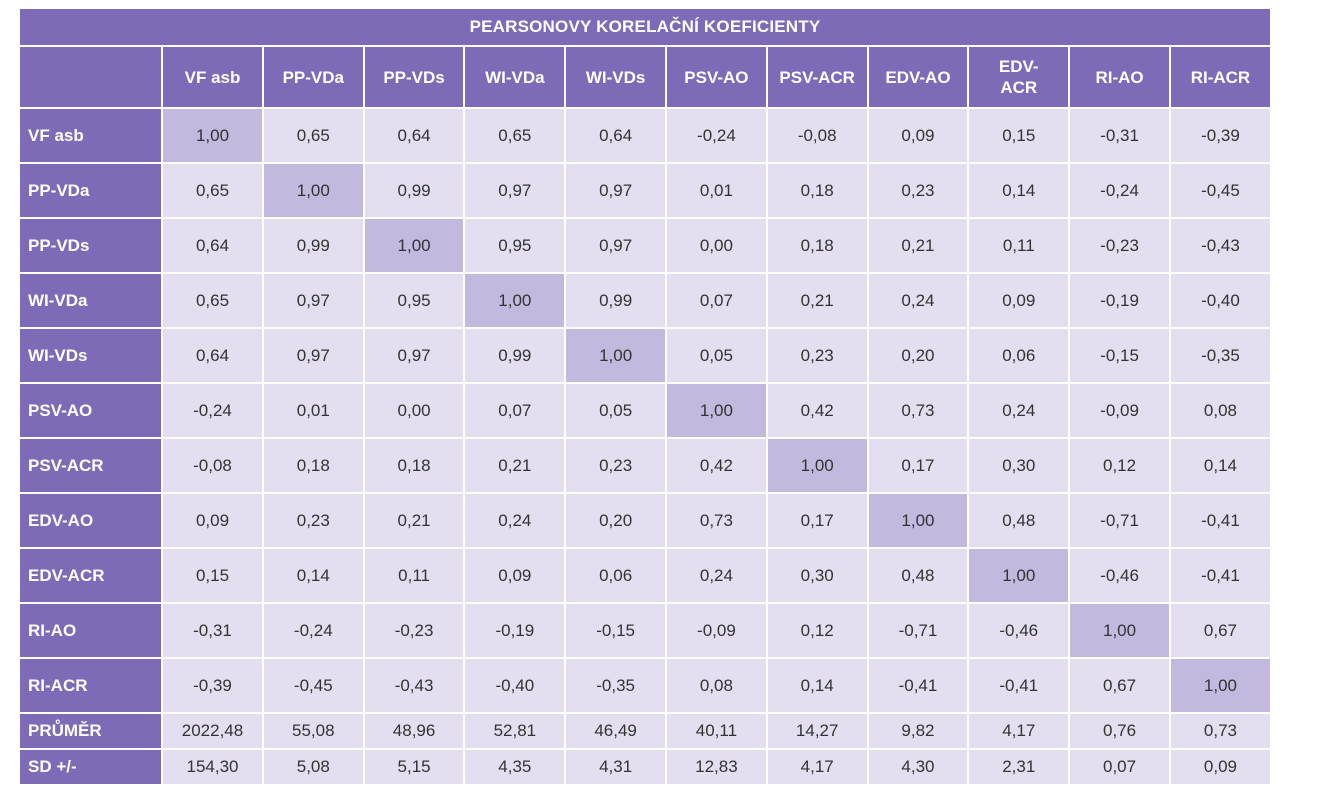  What do you see at coordinates (213, 732) in the screenshot?
I see `summary-cell: 2022,48` at bounding box center [213, 732].